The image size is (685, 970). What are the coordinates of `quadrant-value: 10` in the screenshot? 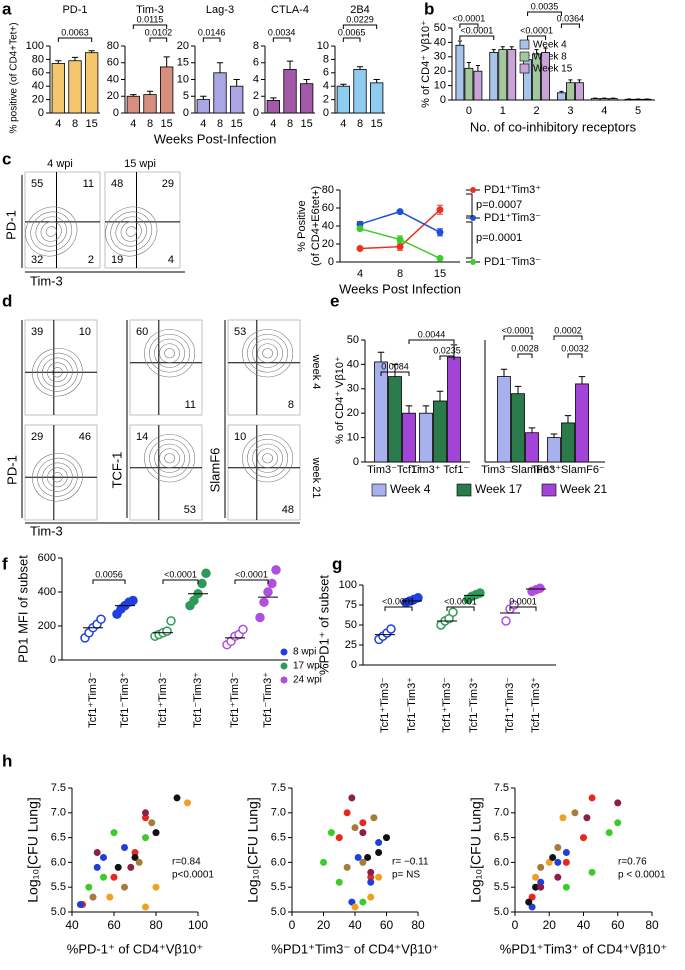 It's located at (85, 332).